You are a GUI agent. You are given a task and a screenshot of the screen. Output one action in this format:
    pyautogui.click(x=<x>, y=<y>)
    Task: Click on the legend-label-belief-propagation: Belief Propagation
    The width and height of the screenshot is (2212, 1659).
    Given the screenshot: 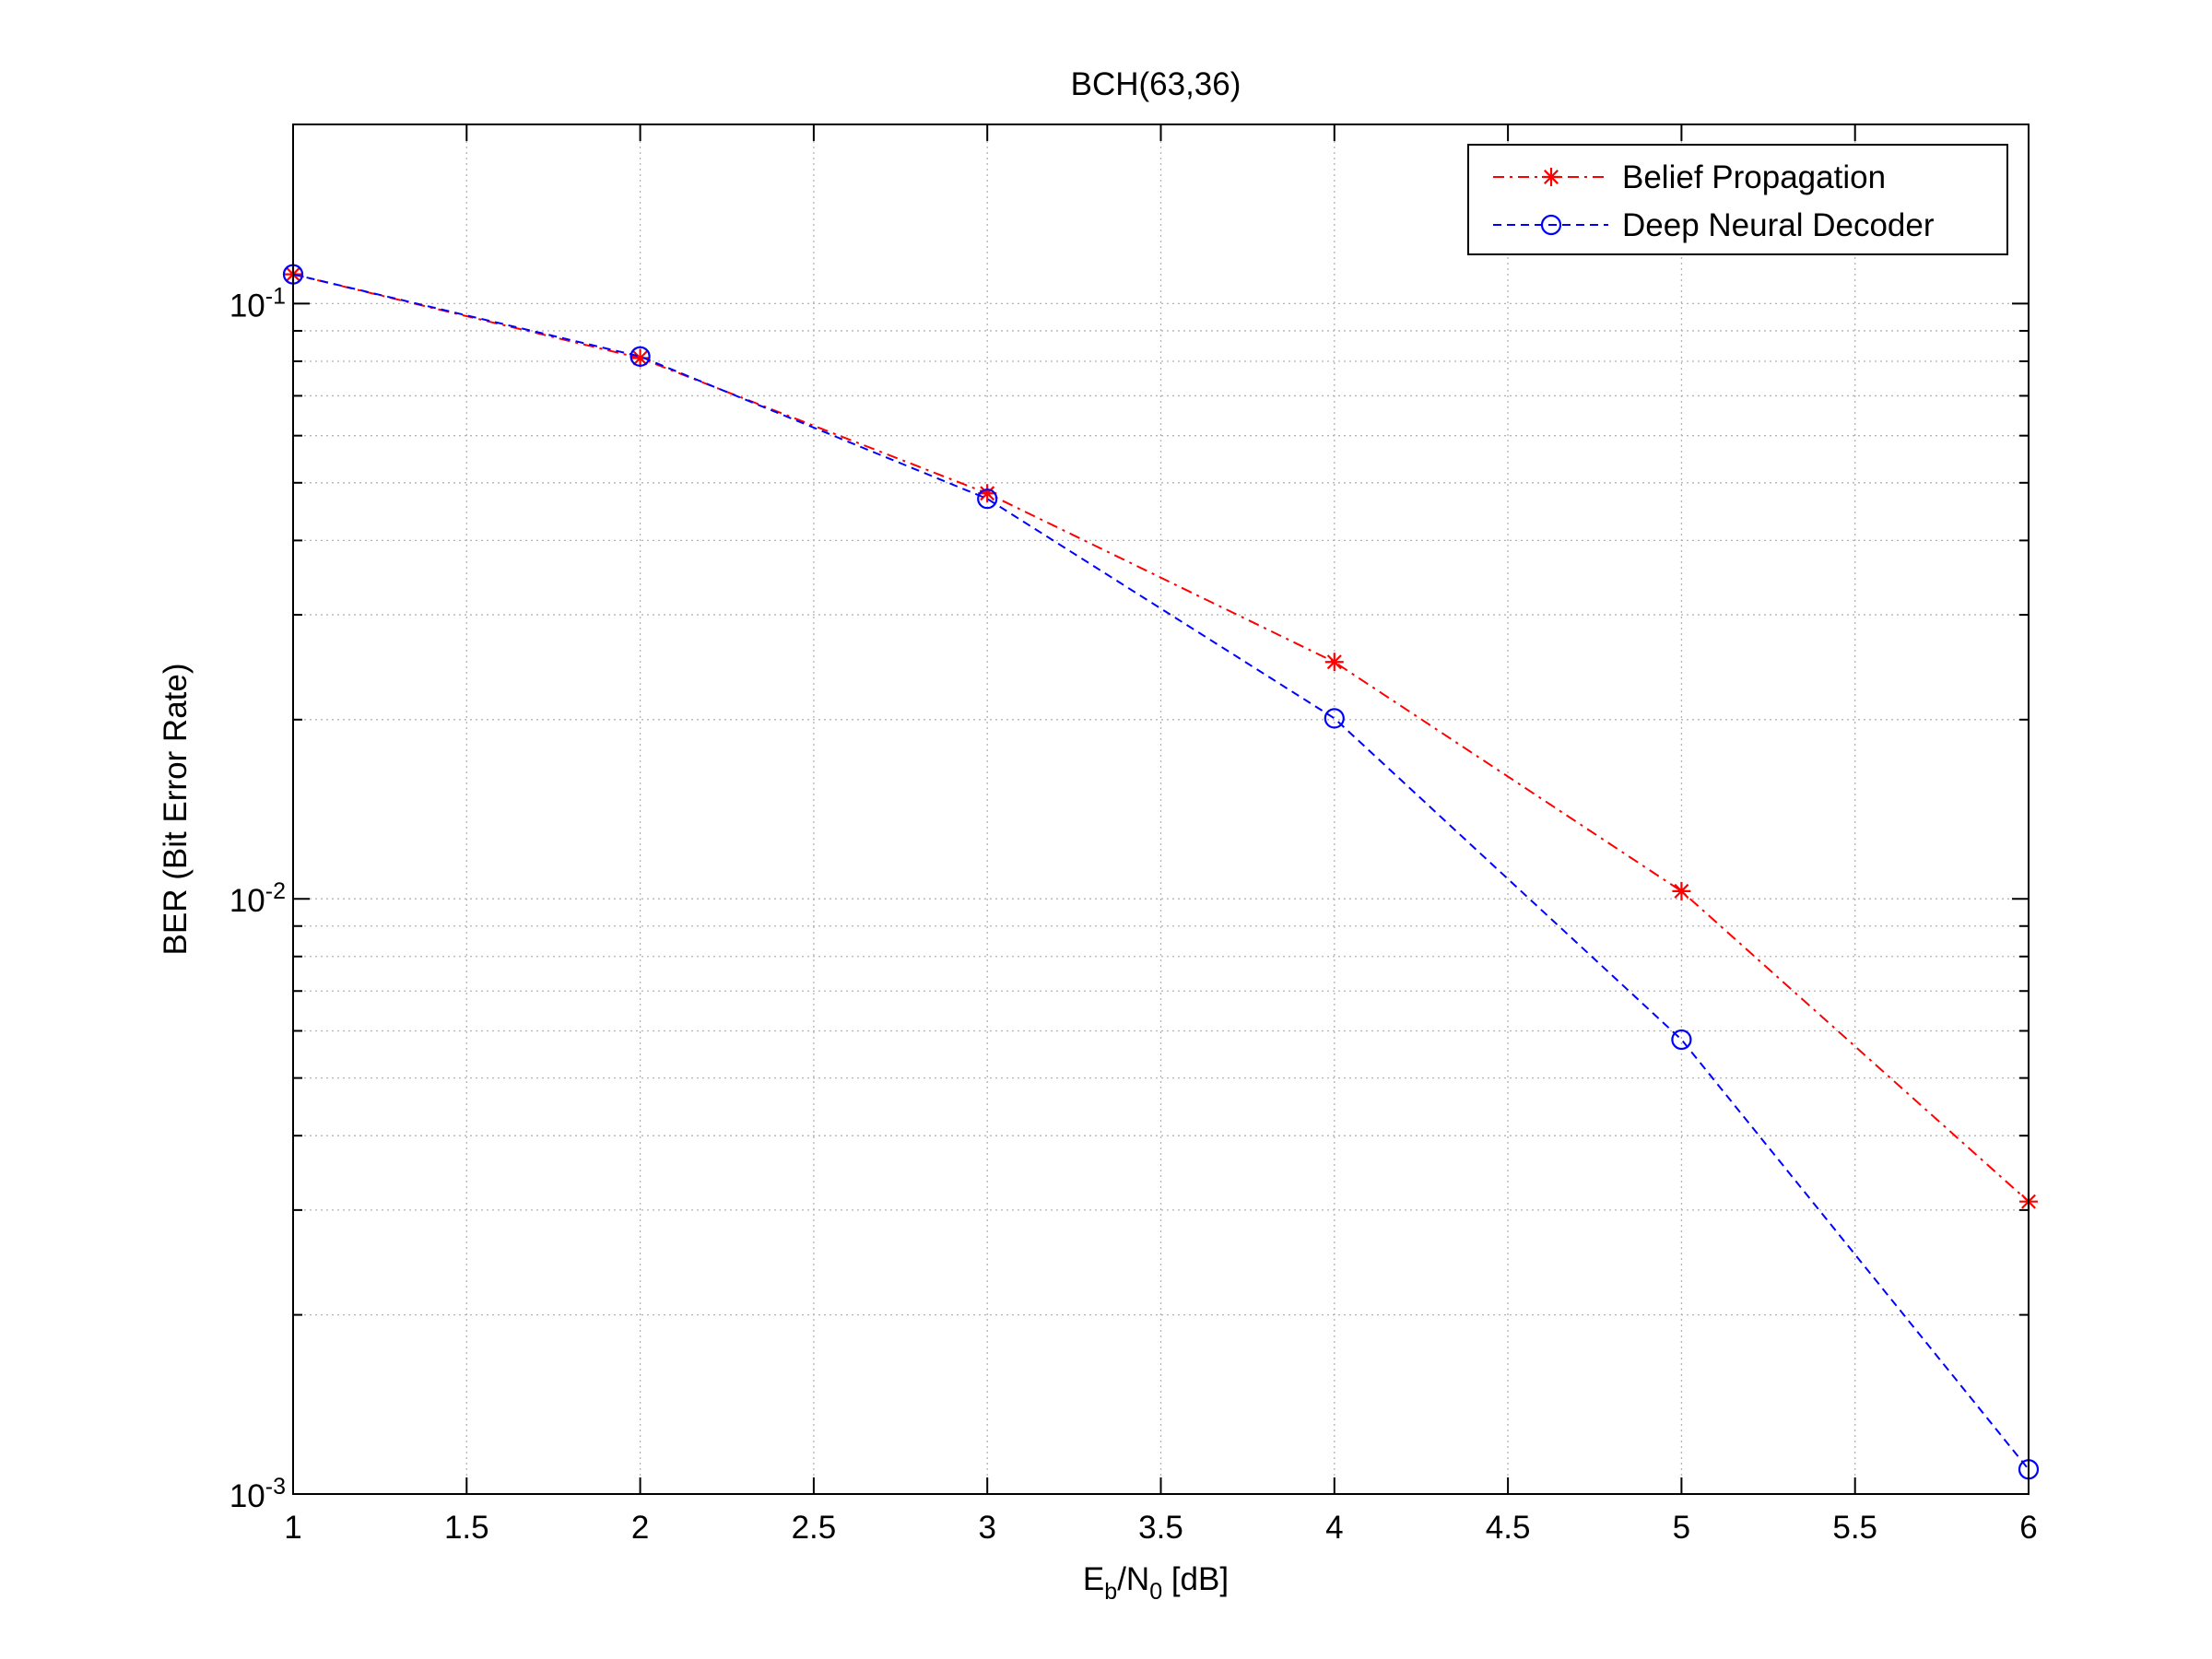 What is the action you would take?
    pyautogui.click(x=1754, y=177)
    